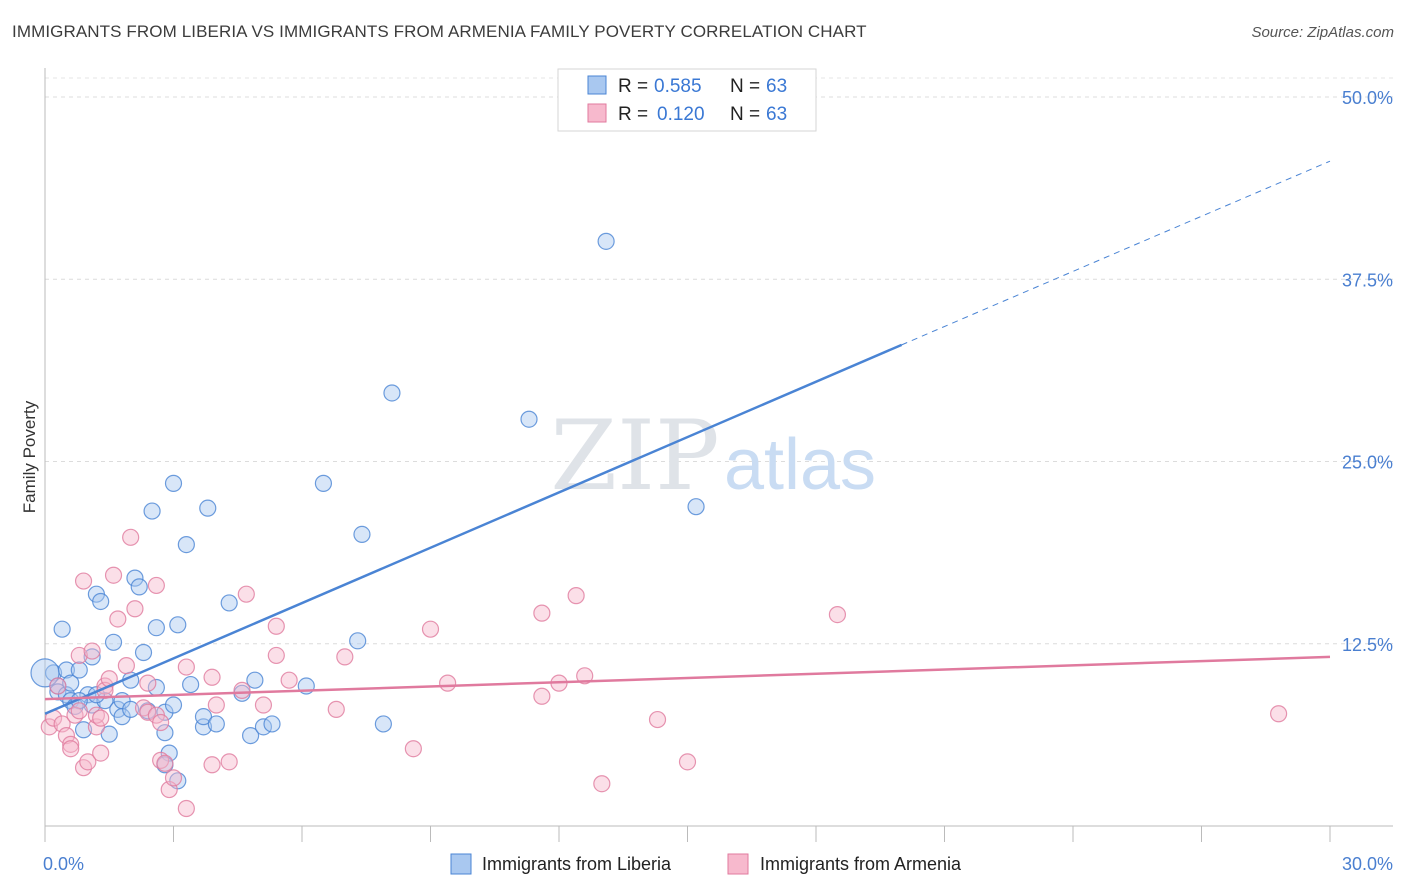 The image size is (1406, 892). What do you see at coordinates (634, 456) in the screenshot?
I see `watermark-zip: ZIP` at bounding box center [634, 456].